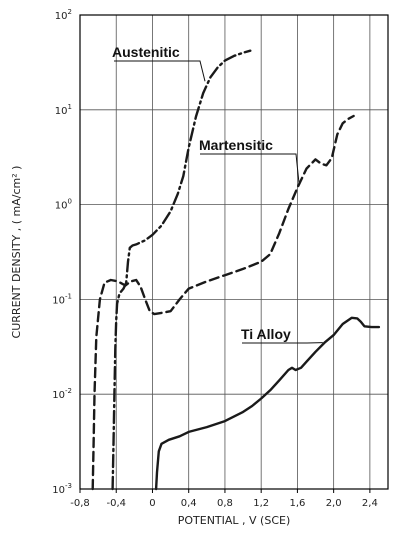 The width and height of the screenshot is (412, 539). Describe the element at coordinates (62, 489) in the screenshot. I see `y-tick-label: 10⁻³` at that location.